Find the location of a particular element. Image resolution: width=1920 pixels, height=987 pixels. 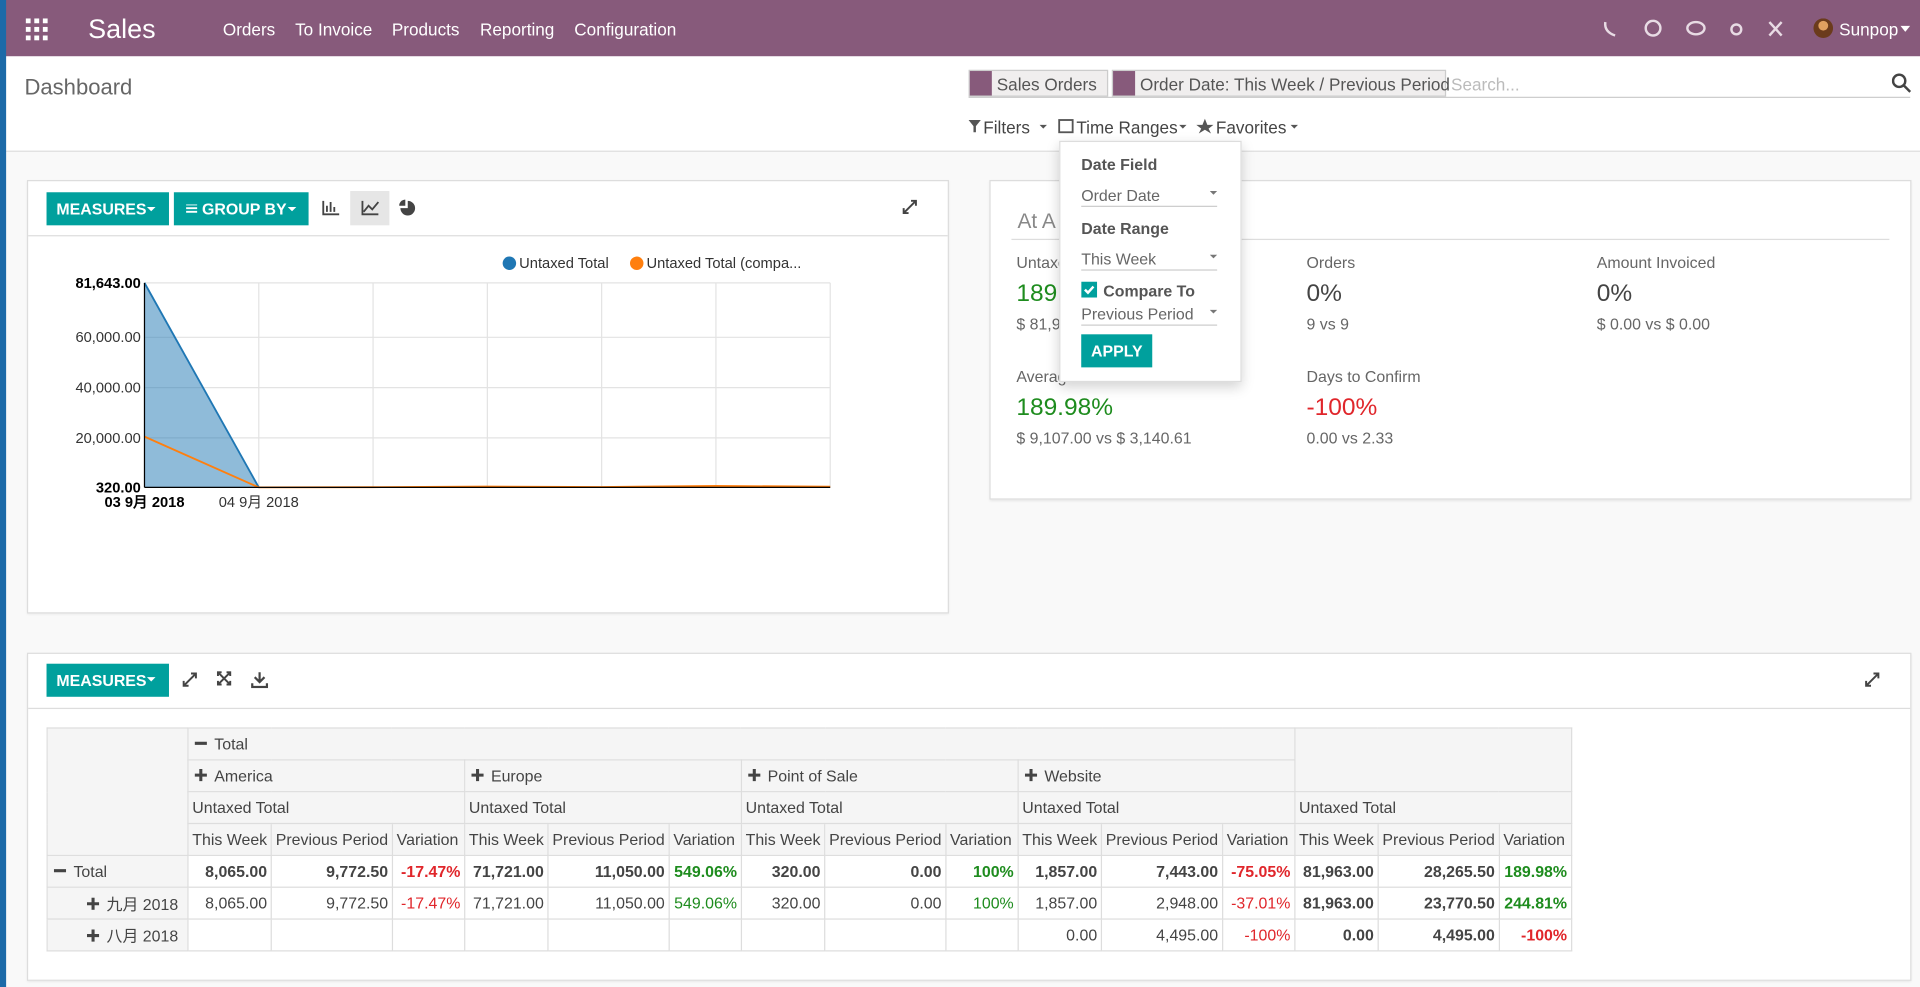

select-underline is located at coordinates (1149, 206).